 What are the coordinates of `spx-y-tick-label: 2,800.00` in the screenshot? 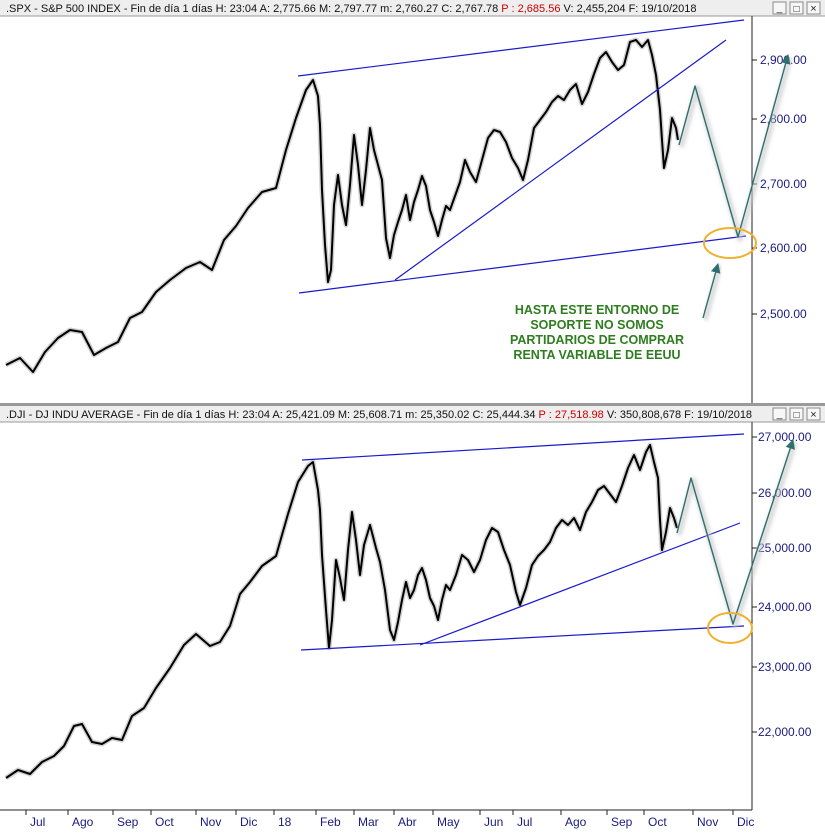 It's located at (783, 119).